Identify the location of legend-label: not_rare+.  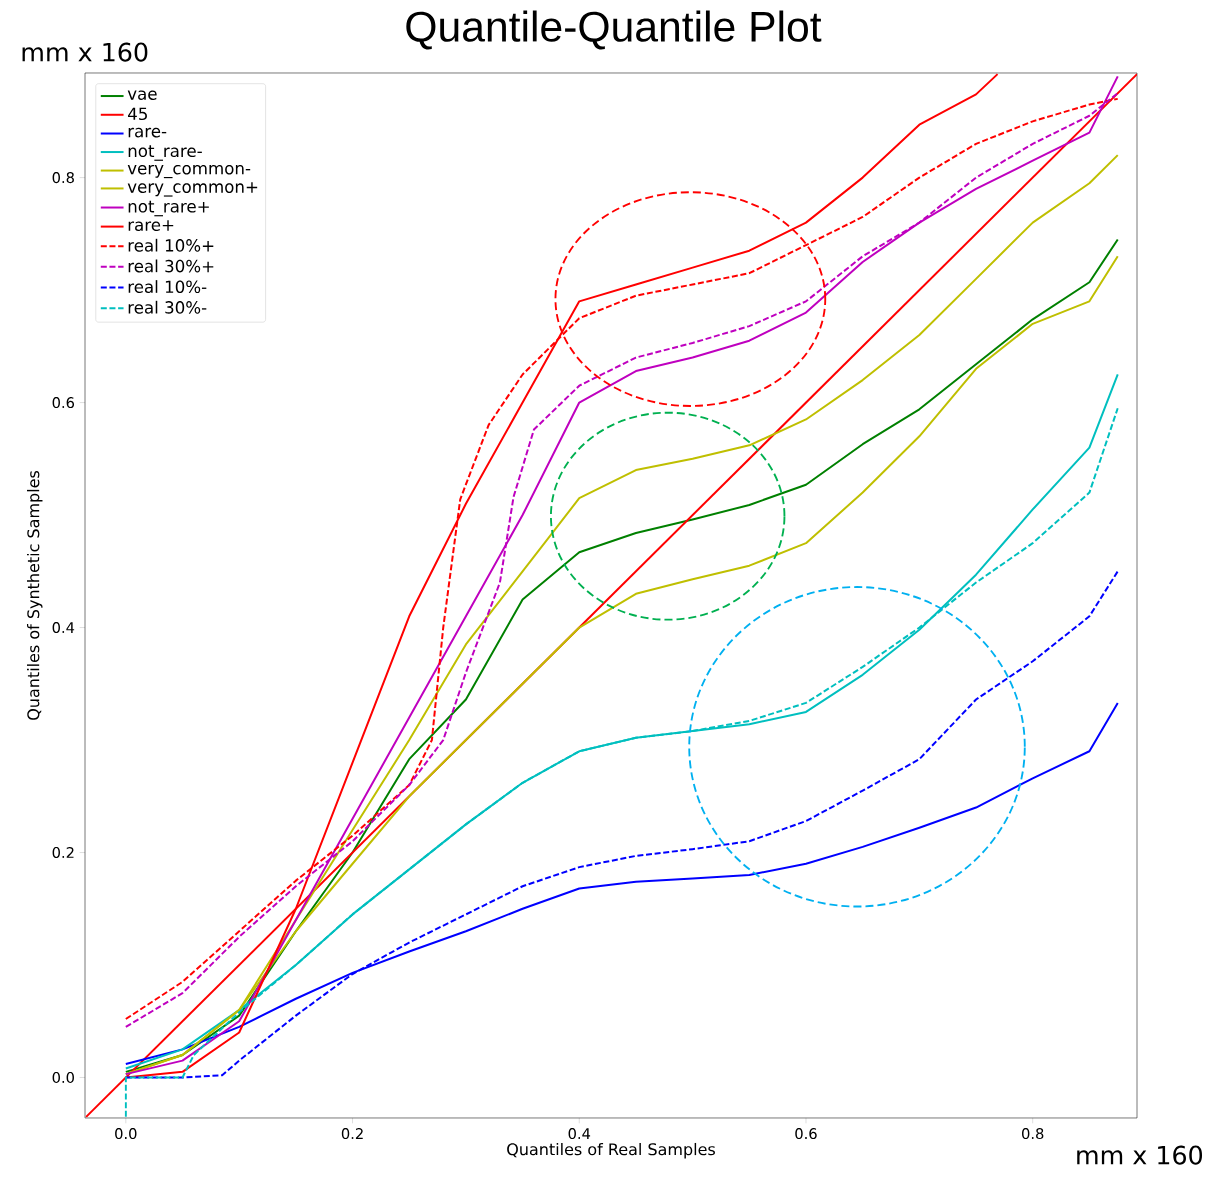
(168, 208).